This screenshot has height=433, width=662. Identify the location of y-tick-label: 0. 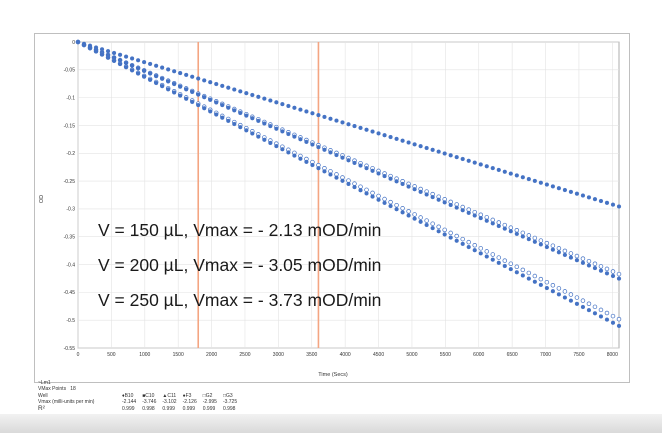
(73, 43).